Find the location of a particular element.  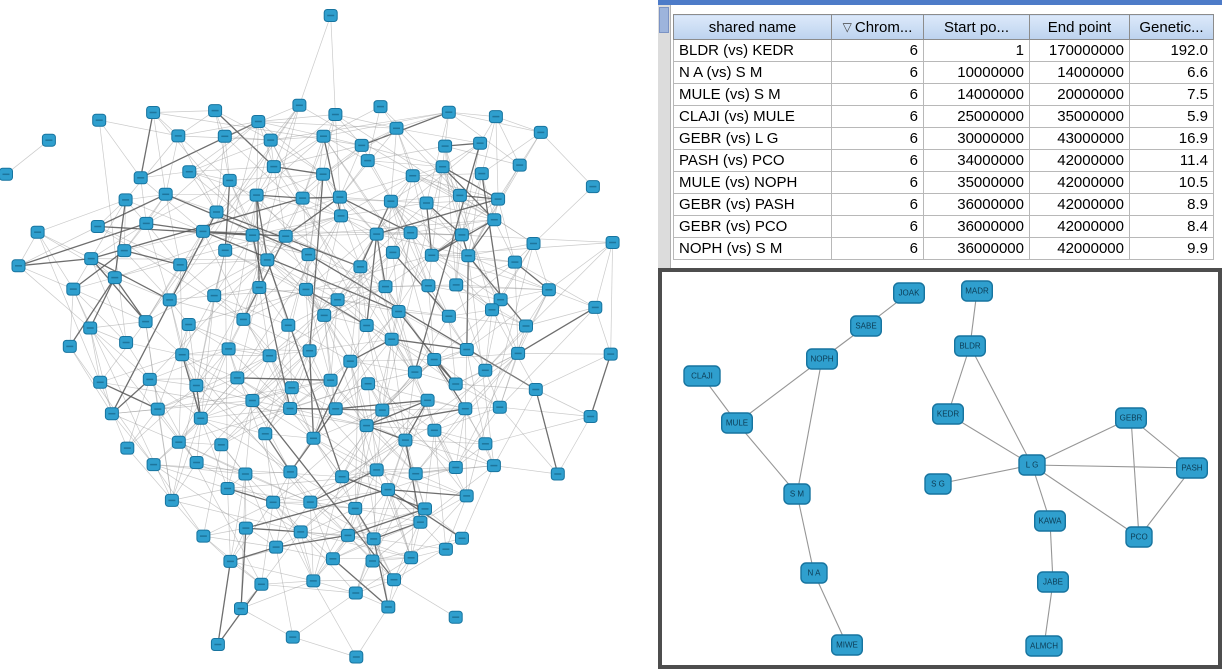

table-cell: 10.5 is located at coordinates (1171, 182).